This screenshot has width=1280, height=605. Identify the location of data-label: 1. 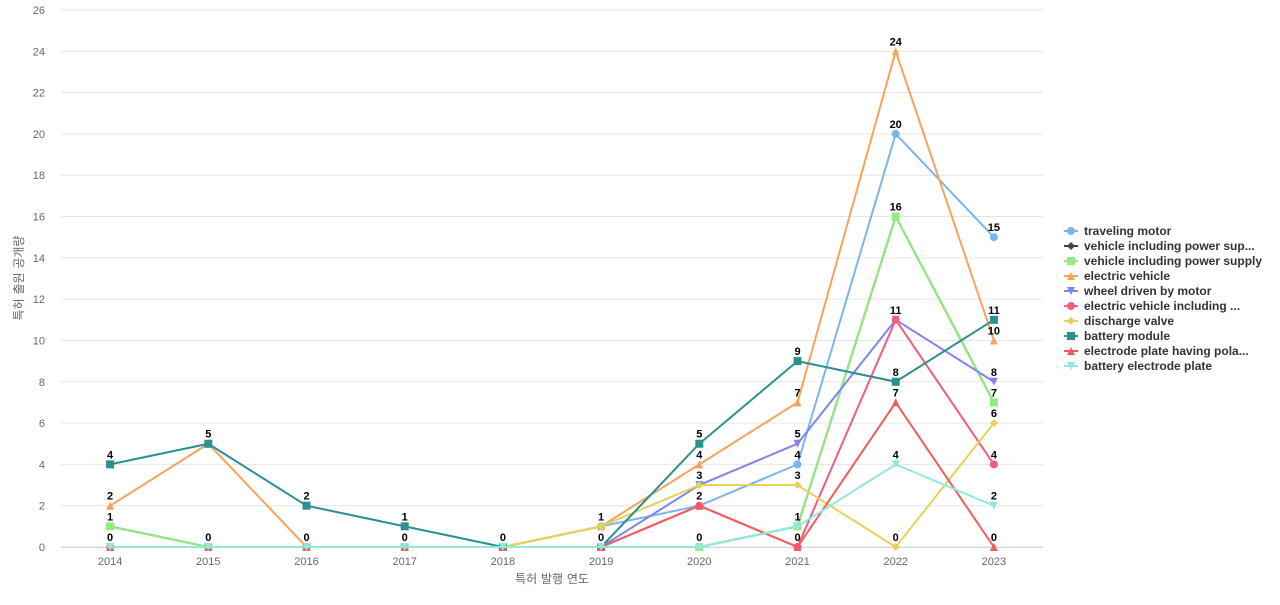
(405, 517).